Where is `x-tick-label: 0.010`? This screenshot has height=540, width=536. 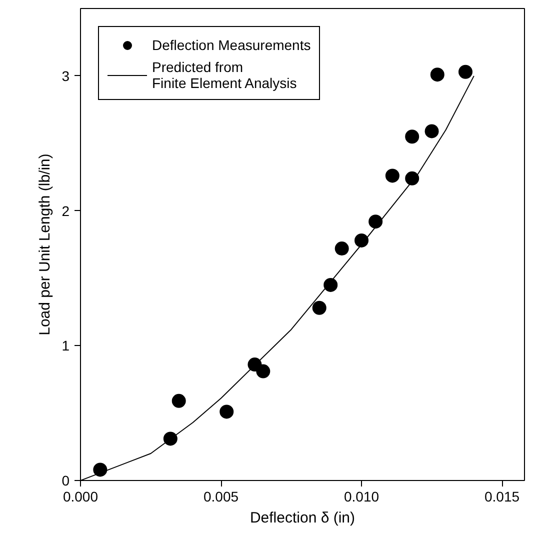 x-tick-label: 0.010 is located at coordinates (362, 496).